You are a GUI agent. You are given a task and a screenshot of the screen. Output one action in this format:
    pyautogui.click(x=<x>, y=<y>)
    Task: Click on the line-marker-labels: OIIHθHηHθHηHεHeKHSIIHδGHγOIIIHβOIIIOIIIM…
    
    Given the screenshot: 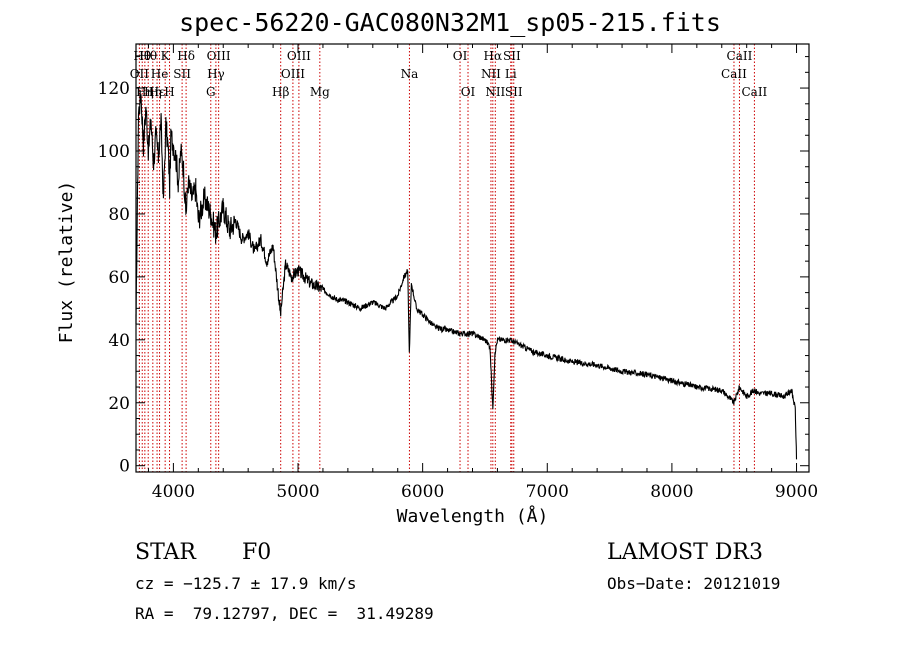 What is the action you would take?
    pyautogui.click(x=449, y=74)
    